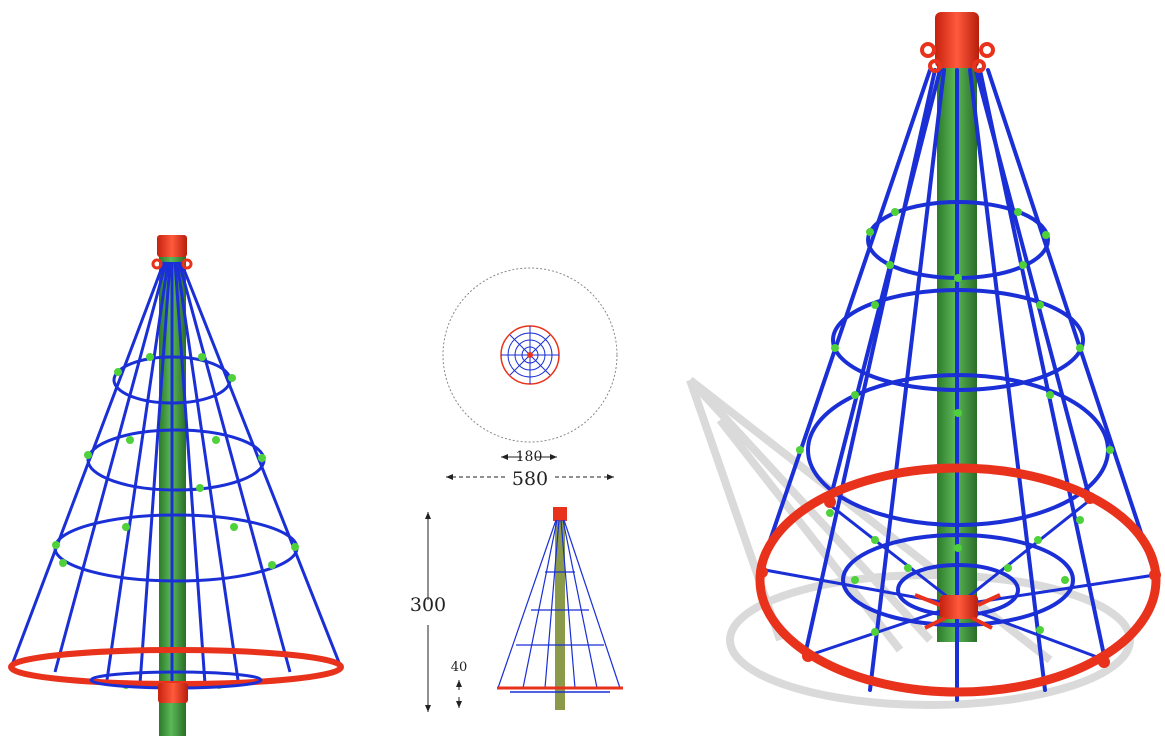 The width and height of the screenshot is (1165, 736). I want to click on outer-footprint-circle, so click(530, 355).